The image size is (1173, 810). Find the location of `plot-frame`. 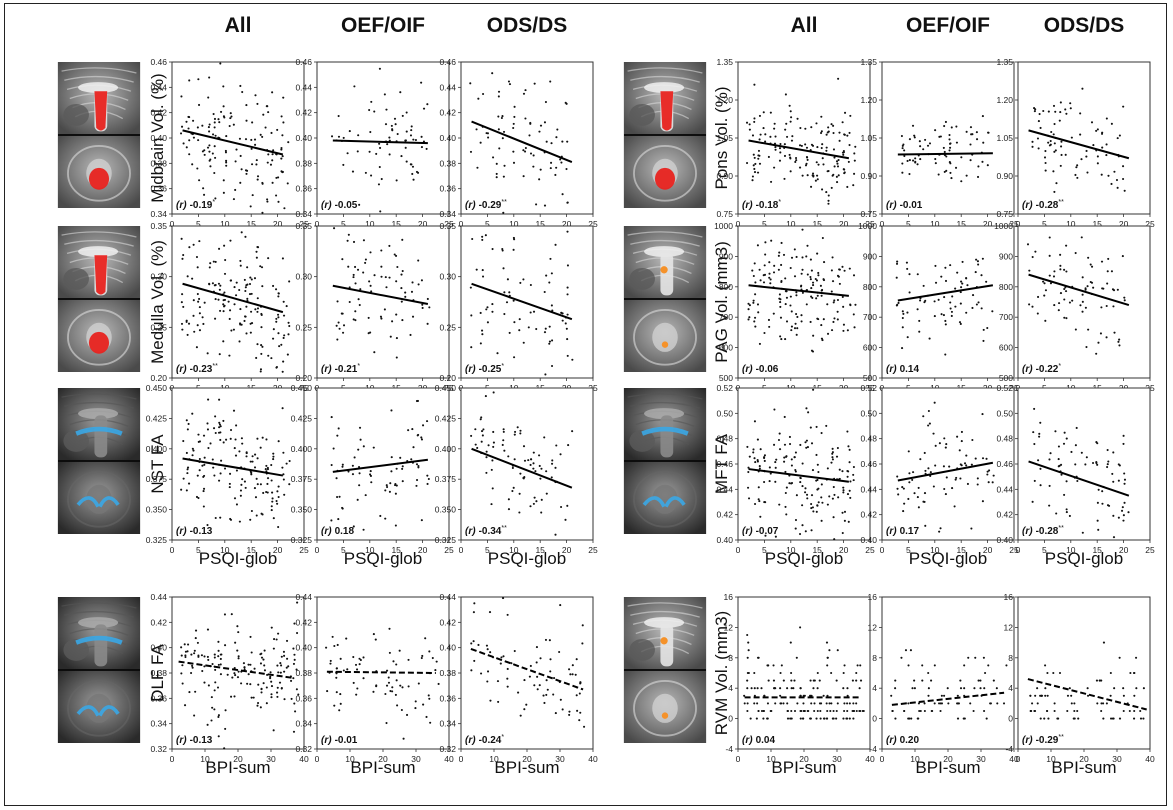

plot-frame is located at coordinates (238, 673).